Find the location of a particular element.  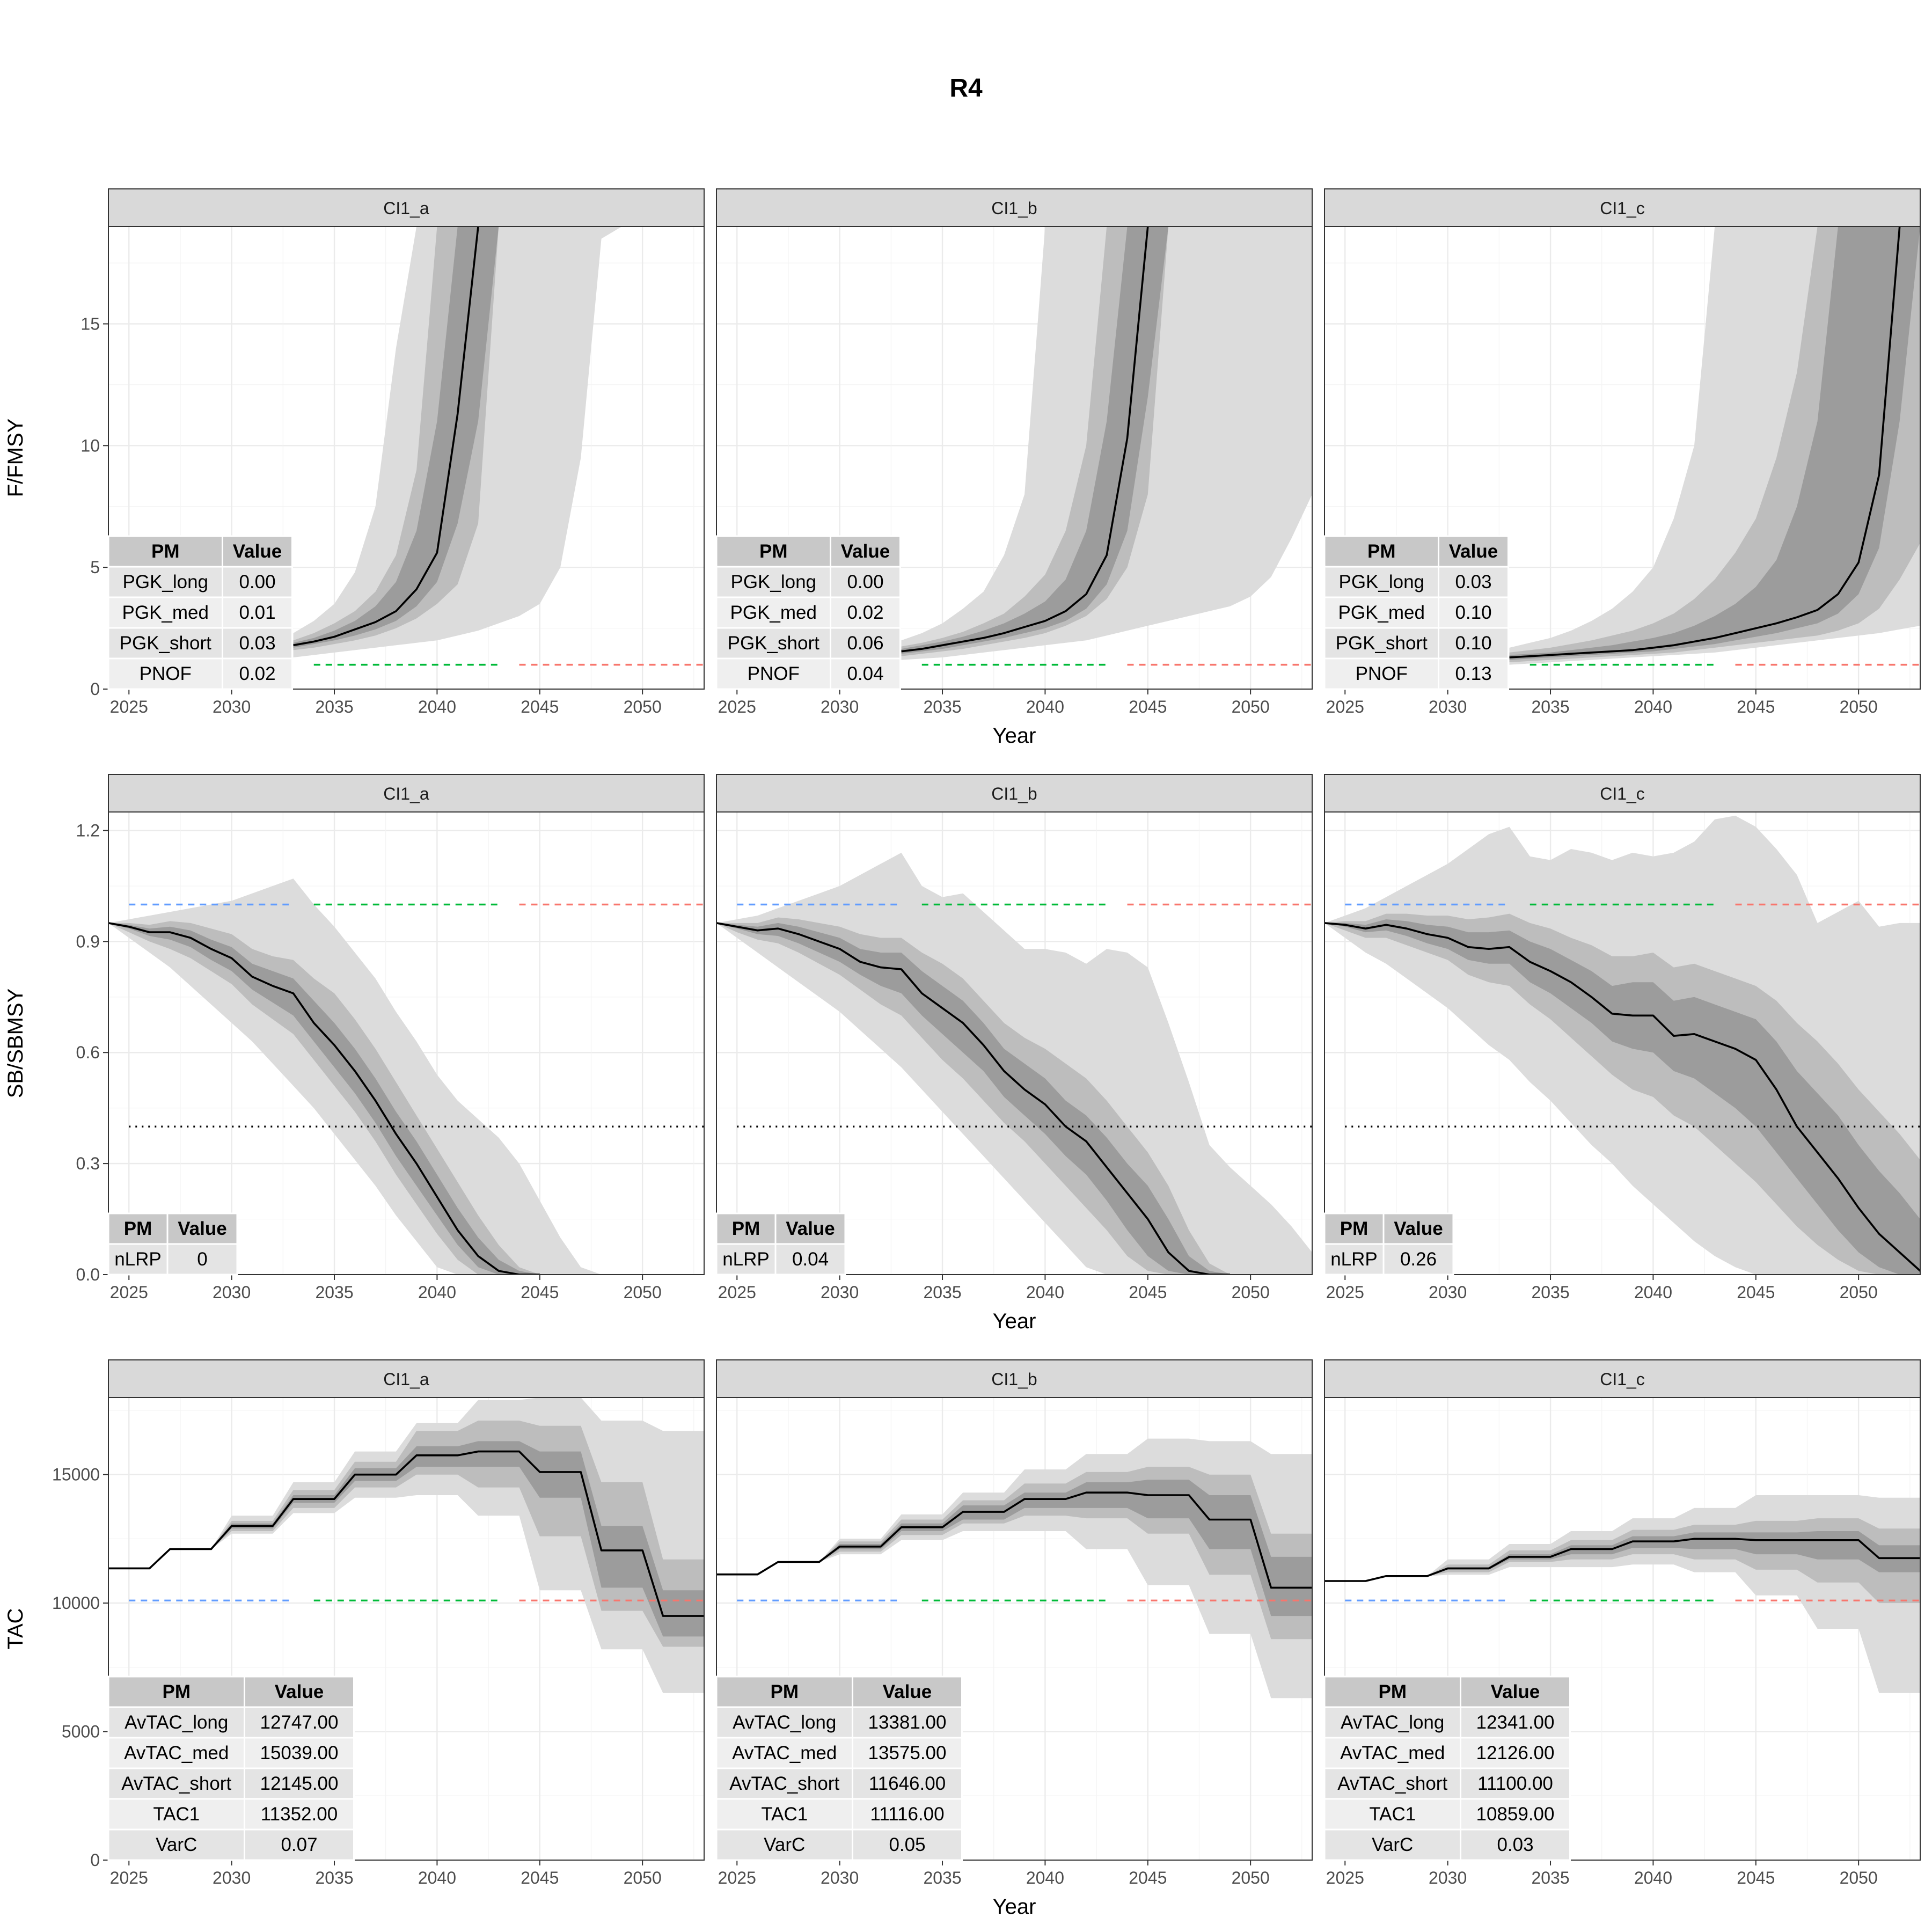

pm-table-value: 11352.00 is located at coordinates (299, 1814).